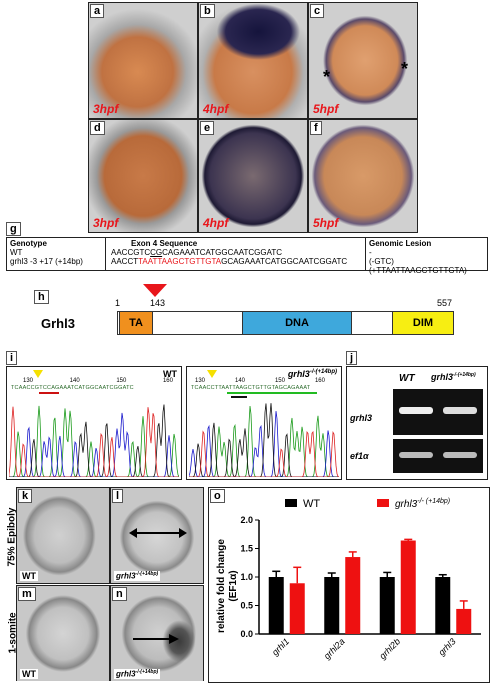 Image resolution: width=493 pixels, height=685 pixels. I want to click on panel-m-image: m WT, so click(63, 633).